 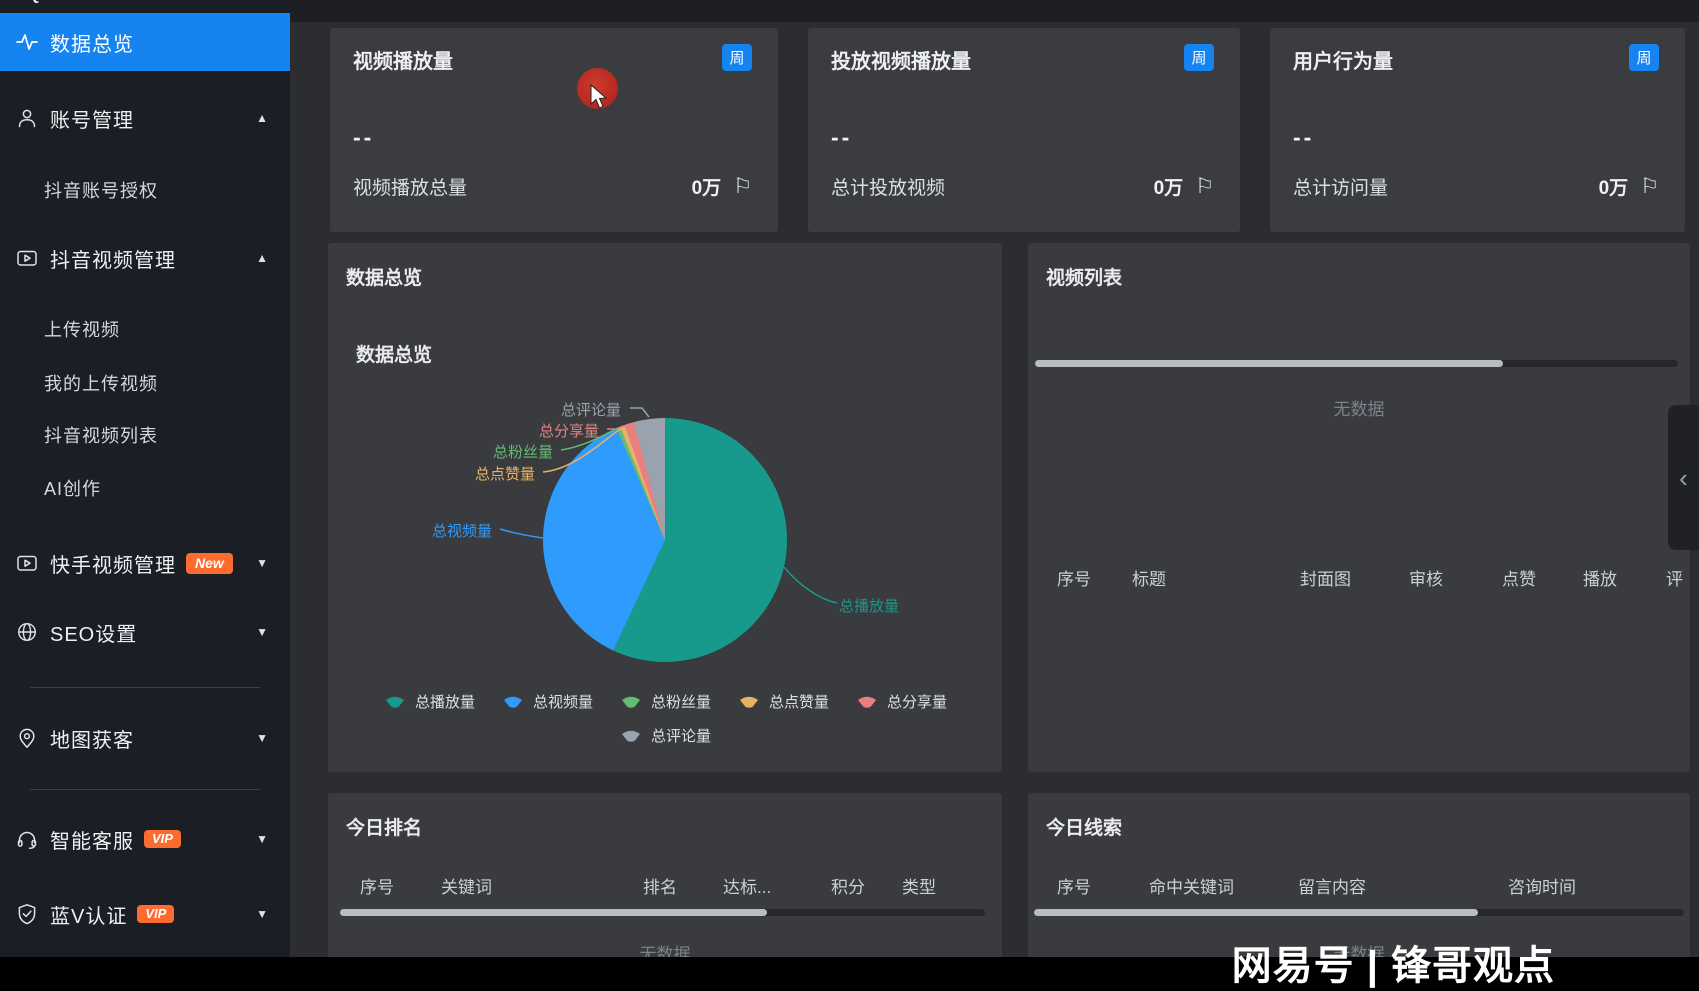 I want to click on card-footer-label: 视频播放总量, so click(x=410, y=188).